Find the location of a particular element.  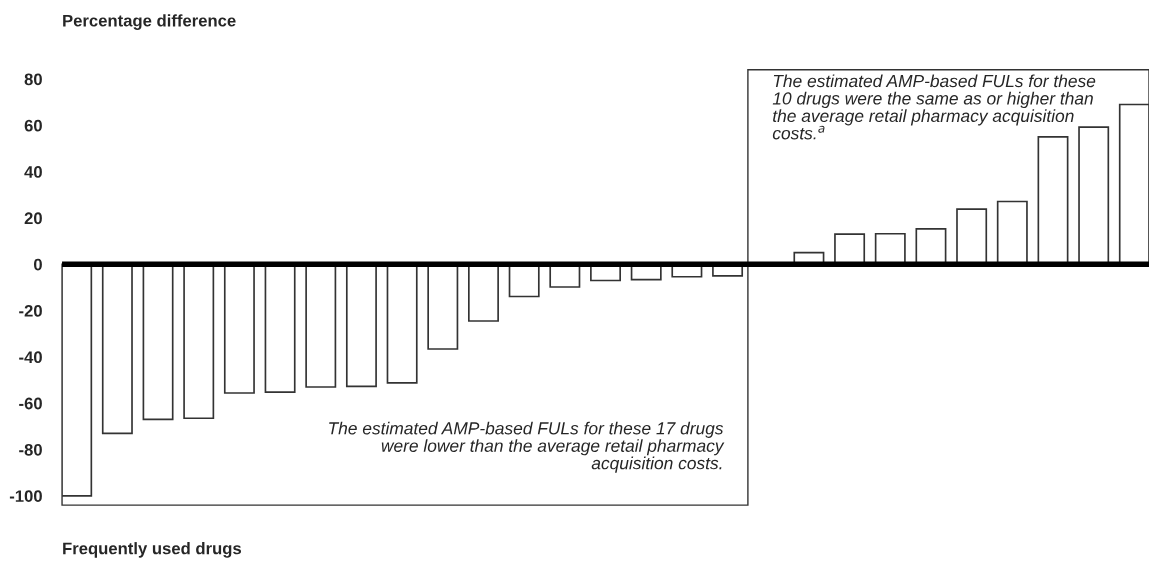

y-tick-label: 40 is located at coordinates (33, 172).